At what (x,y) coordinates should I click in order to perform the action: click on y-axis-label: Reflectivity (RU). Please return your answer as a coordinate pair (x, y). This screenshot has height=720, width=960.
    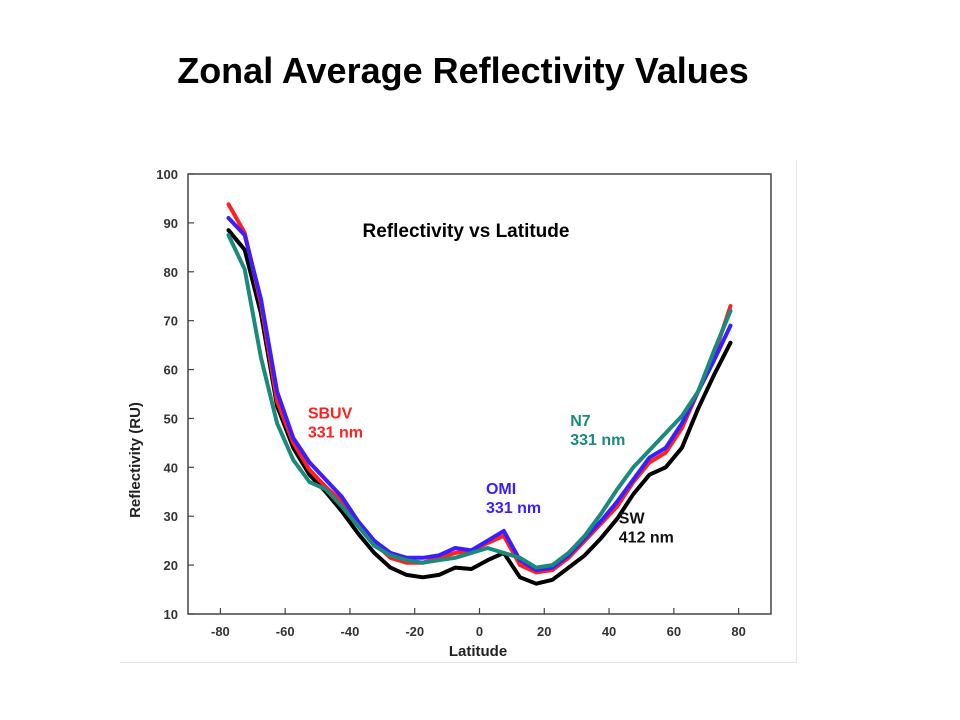
    Looking at the image, I should click on (135, 460).